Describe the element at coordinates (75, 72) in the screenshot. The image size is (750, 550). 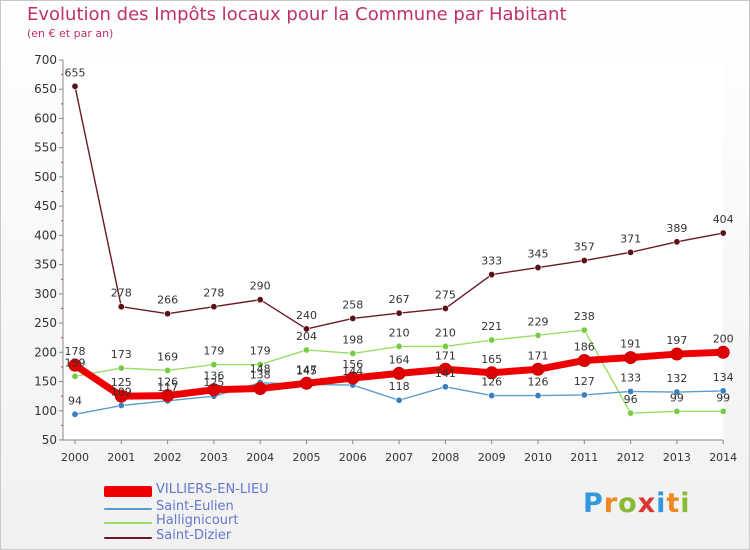
I see `data-label: 655` at that location.